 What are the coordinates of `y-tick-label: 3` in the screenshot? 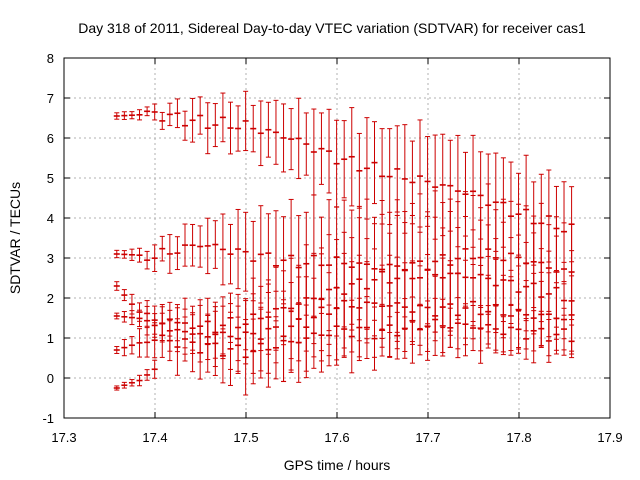 It's located at (50, 258).